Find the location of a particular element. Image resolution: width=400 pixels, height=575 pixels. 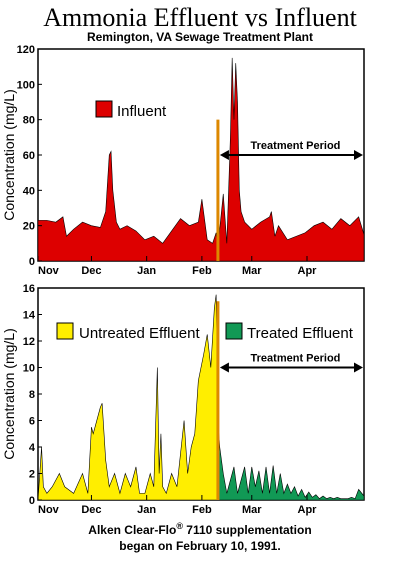

y-tick-label: 10 is located at coordinates (29, 369).